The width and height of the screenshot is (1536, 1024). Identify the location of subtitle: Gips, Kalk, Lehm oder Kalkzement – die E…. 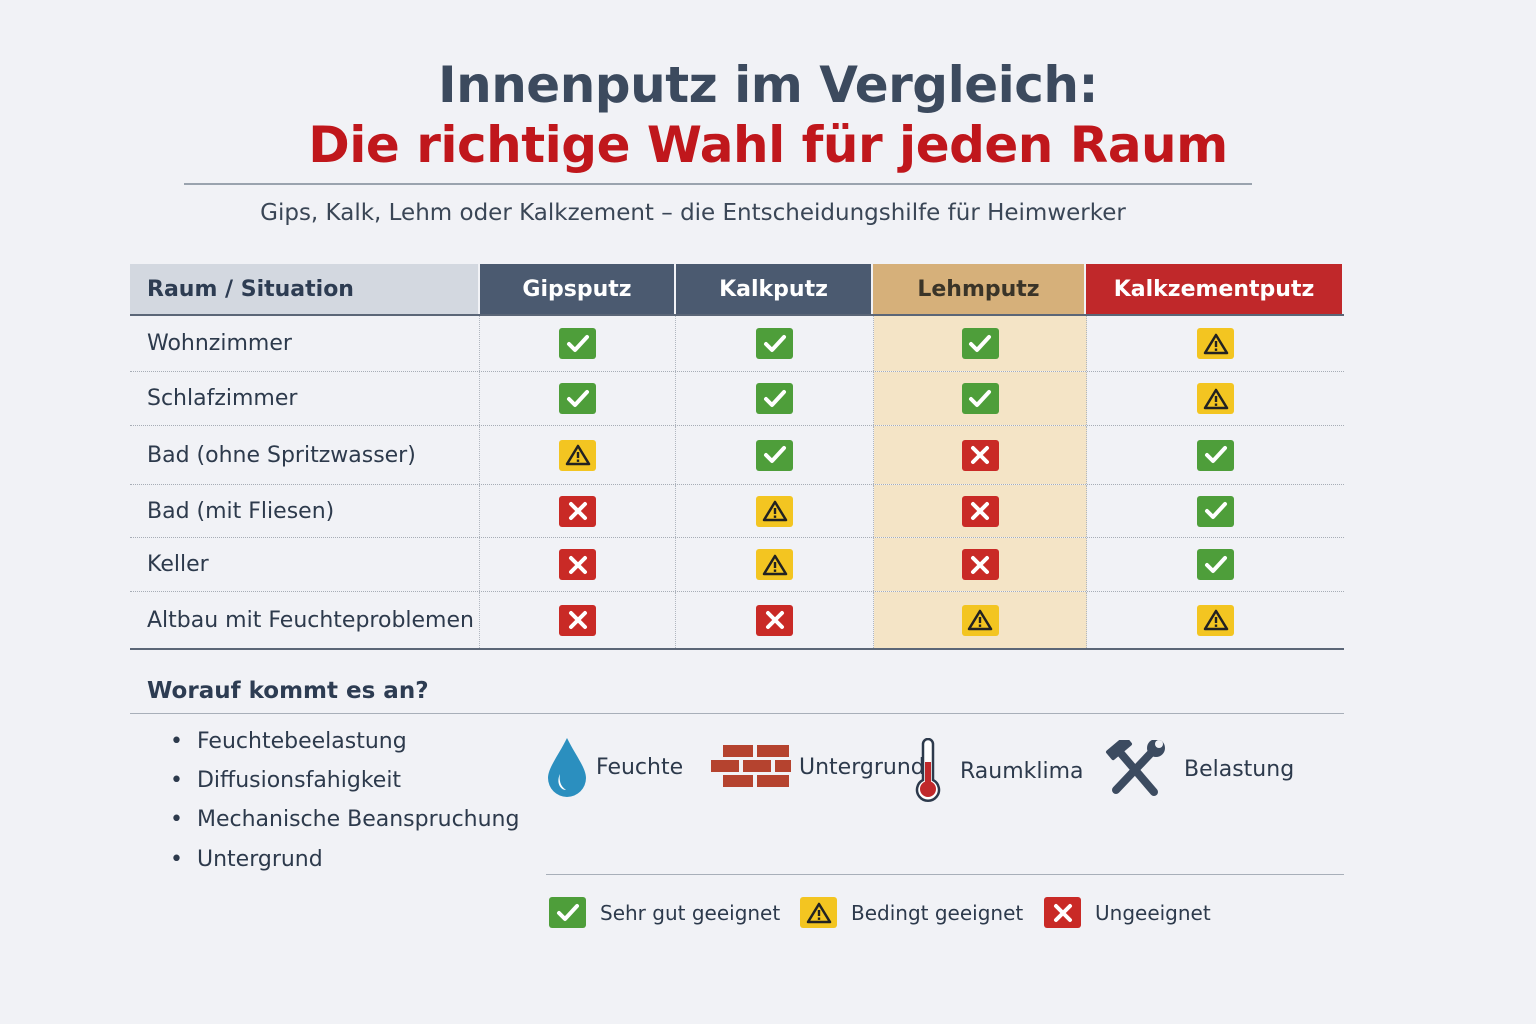
(693, 213).